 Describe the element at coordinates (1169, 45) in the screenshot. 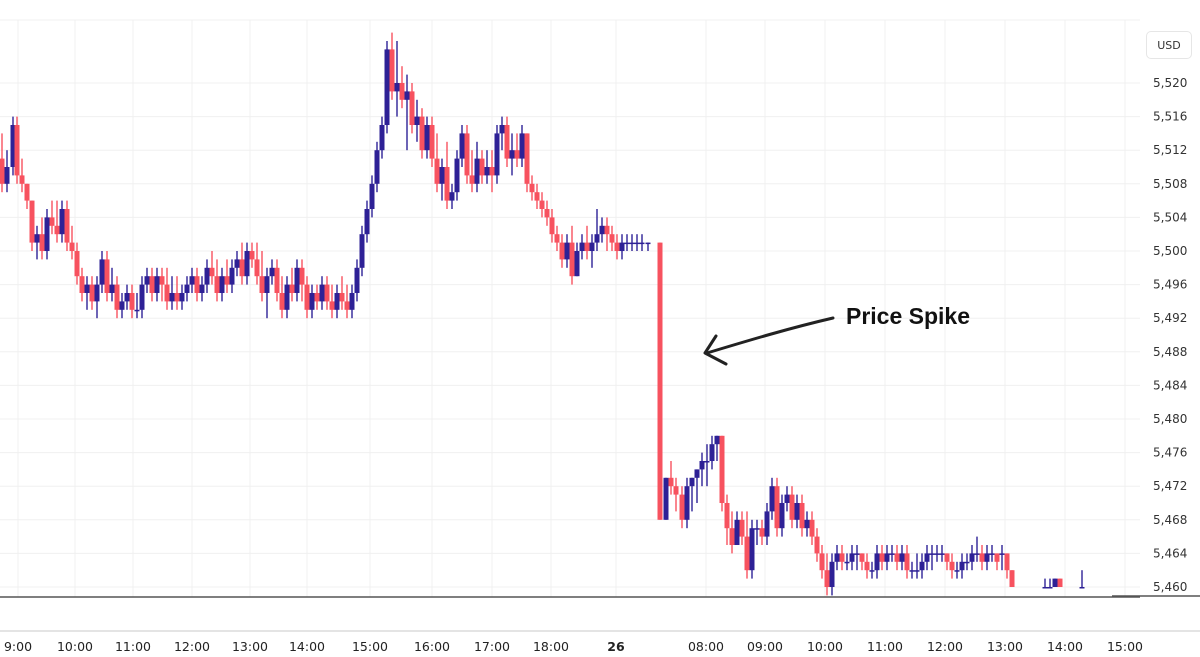

I see `currency-button: USD` at that location.